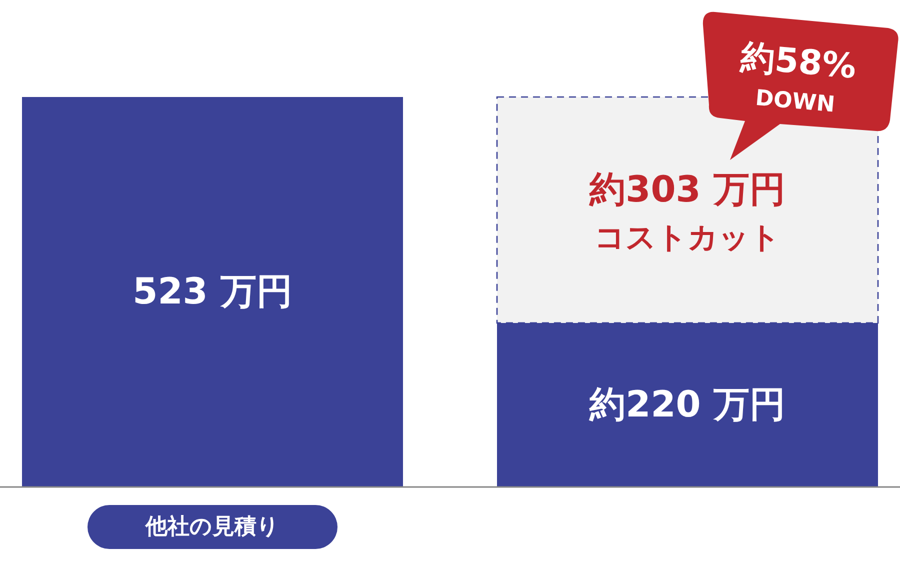  What do you see at coordinates (687, 238) in the screenshot?
I see `annotation: コストカット` at bounding box center [687, 238].